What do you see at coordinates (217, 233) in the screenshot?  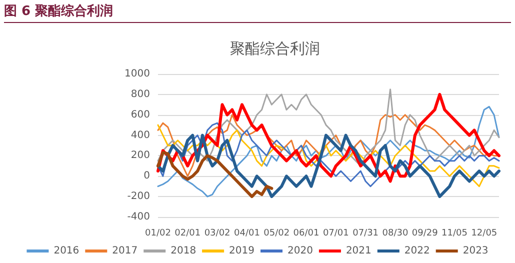 I see `x-tick-label: 03/02` at bounding box center [217, 233].